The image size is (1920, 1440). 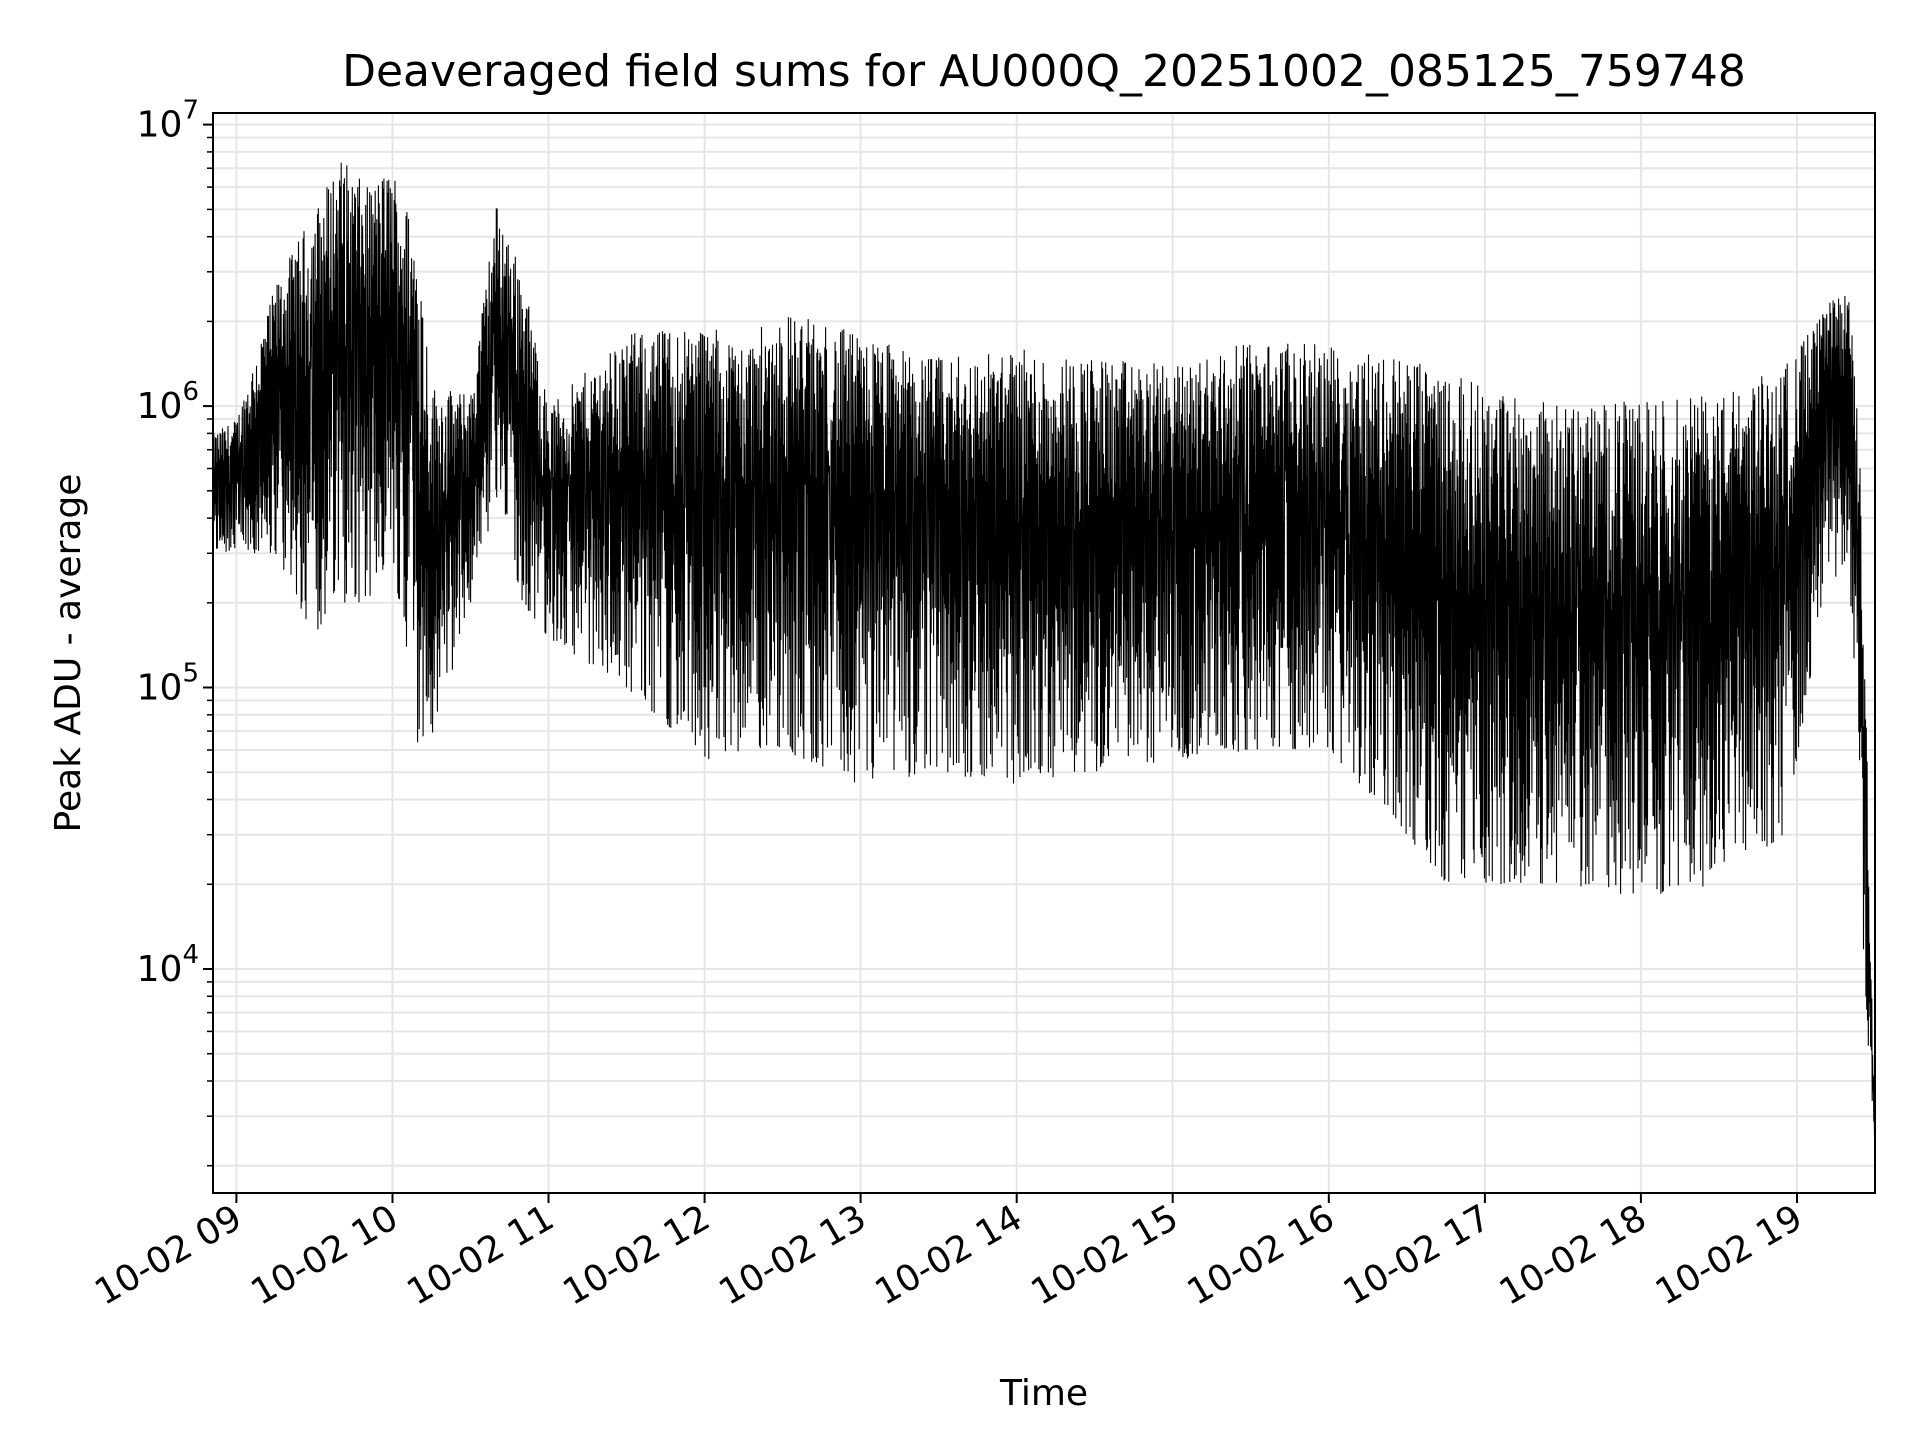 What do you see at coordinates (1573, 1255) in the screenshot?
I see `x-tick-label: 10-02 18` at bounding box center [1573, 1255].